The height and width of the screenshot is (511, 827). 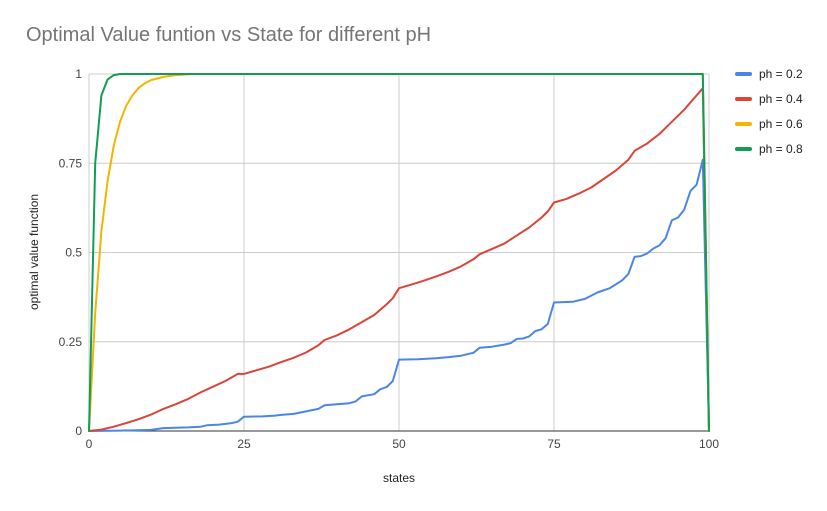 I want to click on legend-label: ph = 0.2, so click(x=781, y=74).